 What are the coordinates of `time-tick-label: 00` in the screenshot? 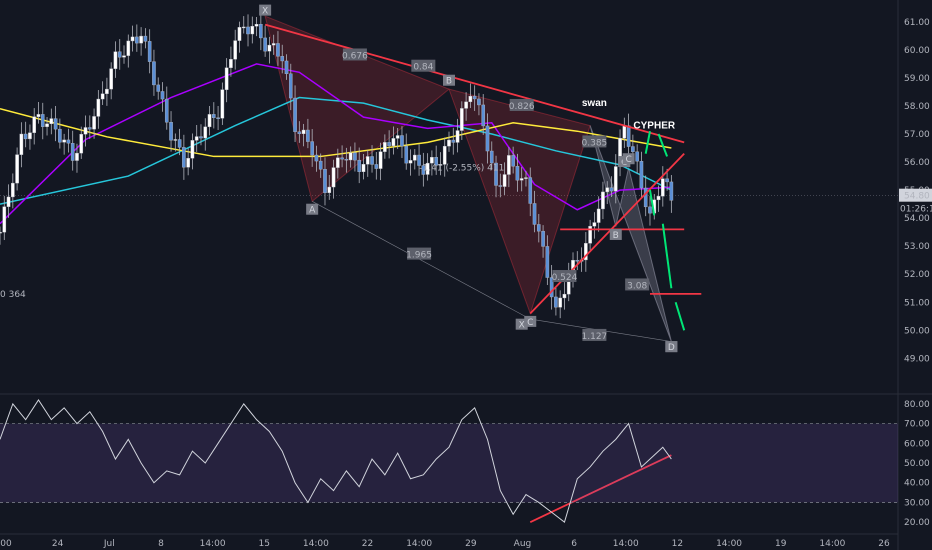 It's located at (6, 544).